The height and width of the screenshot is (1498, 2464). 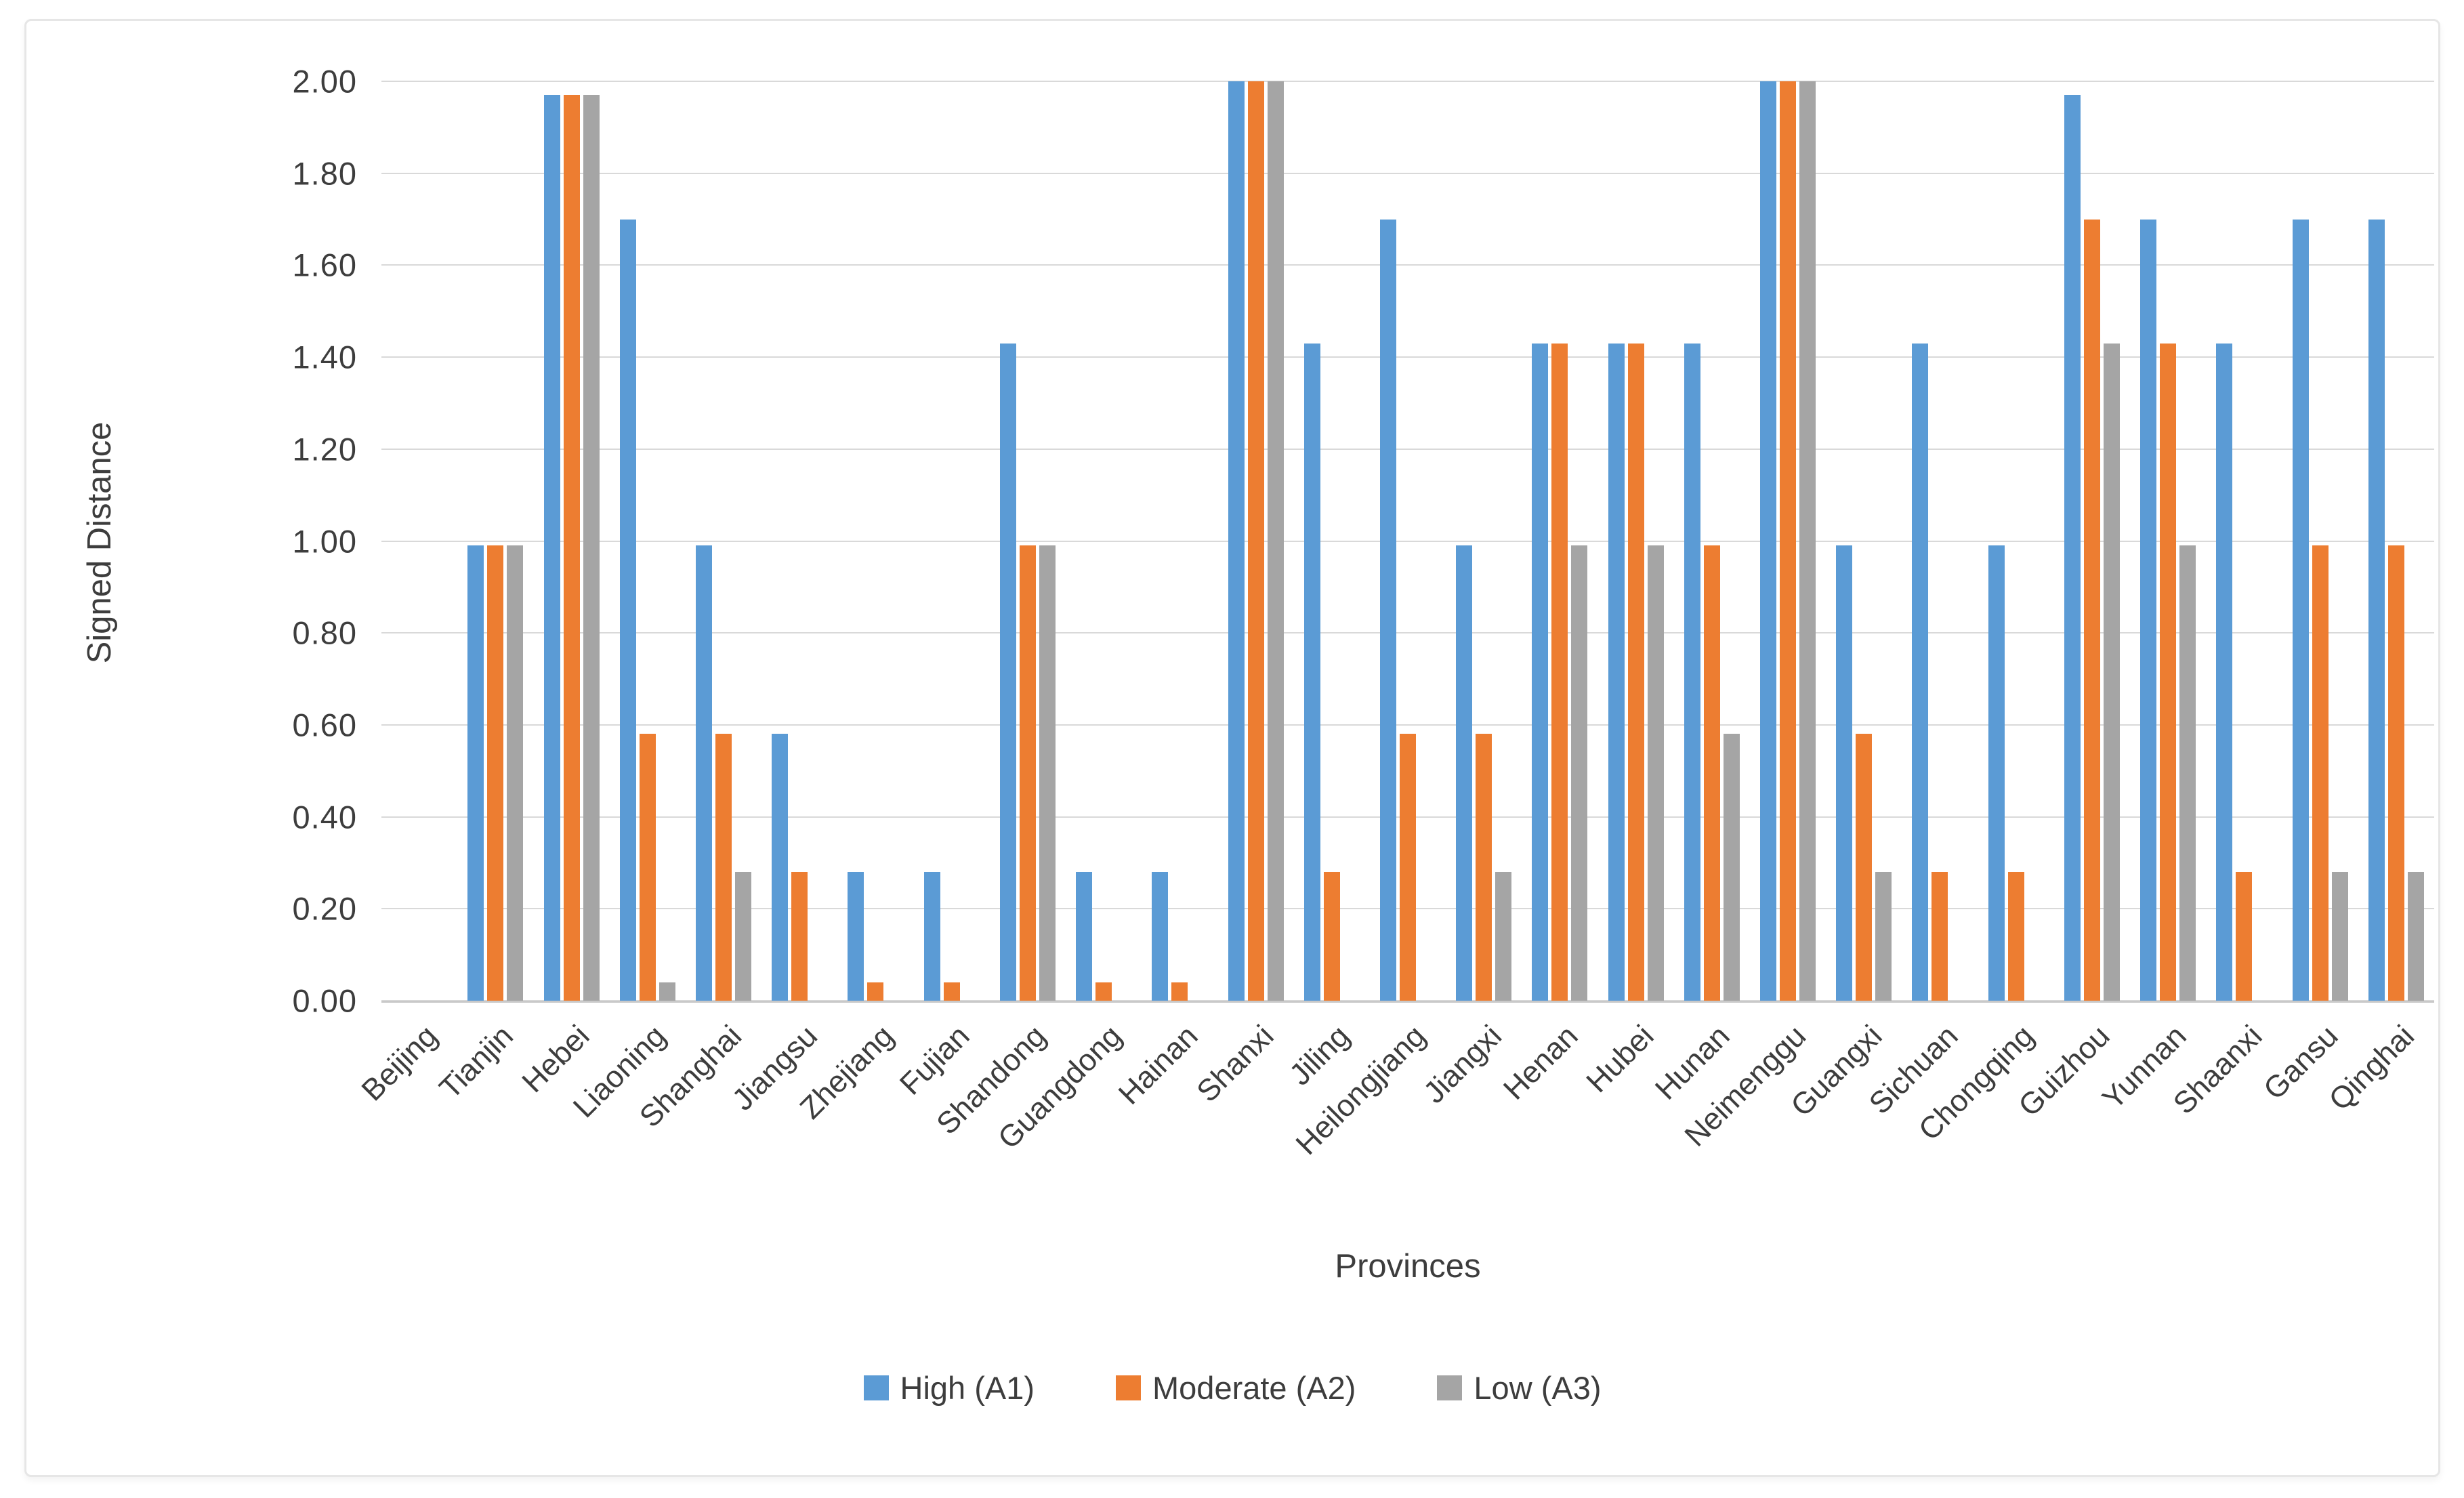 I want to click on bar-high-zhejiang, so click(x=856, y=936).